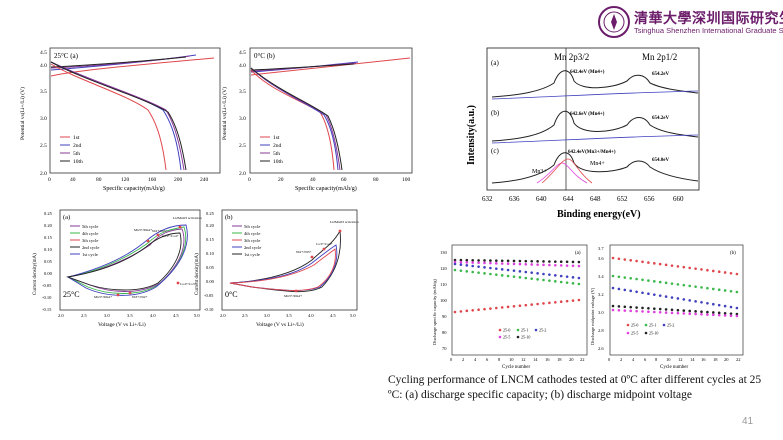  Describe the element at coordinates (660, 74) in the screenshot. I see `xps-peak-label: 654.2eV` at that location.